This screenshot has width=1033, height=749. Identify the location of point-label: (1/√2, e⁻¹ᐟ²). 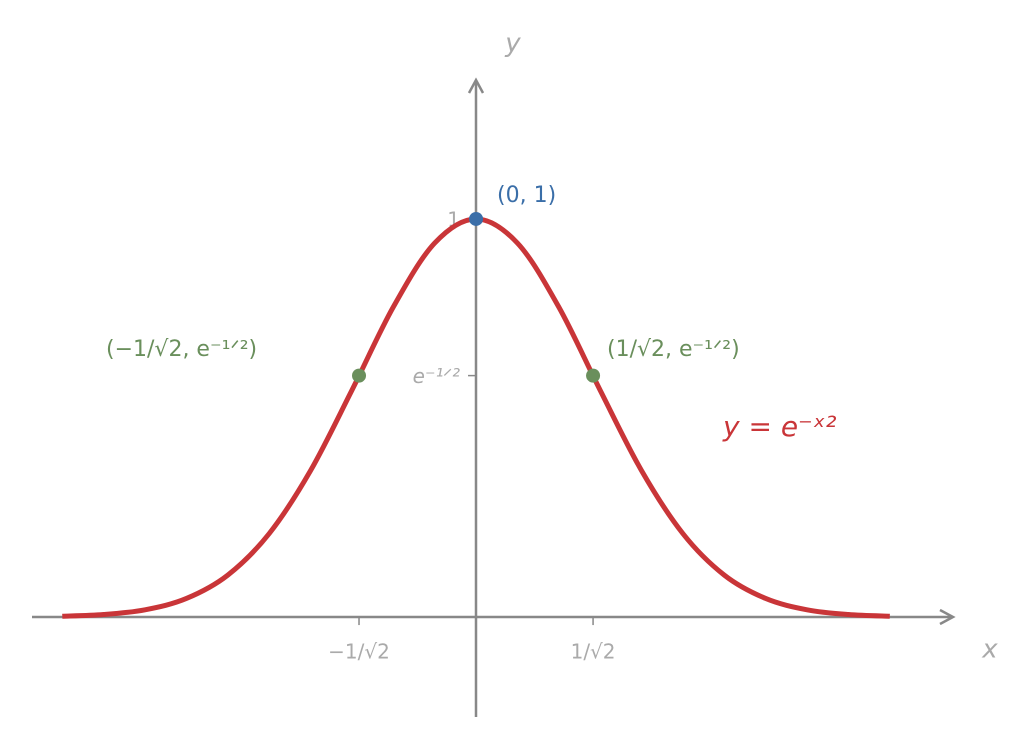
(673, 349).